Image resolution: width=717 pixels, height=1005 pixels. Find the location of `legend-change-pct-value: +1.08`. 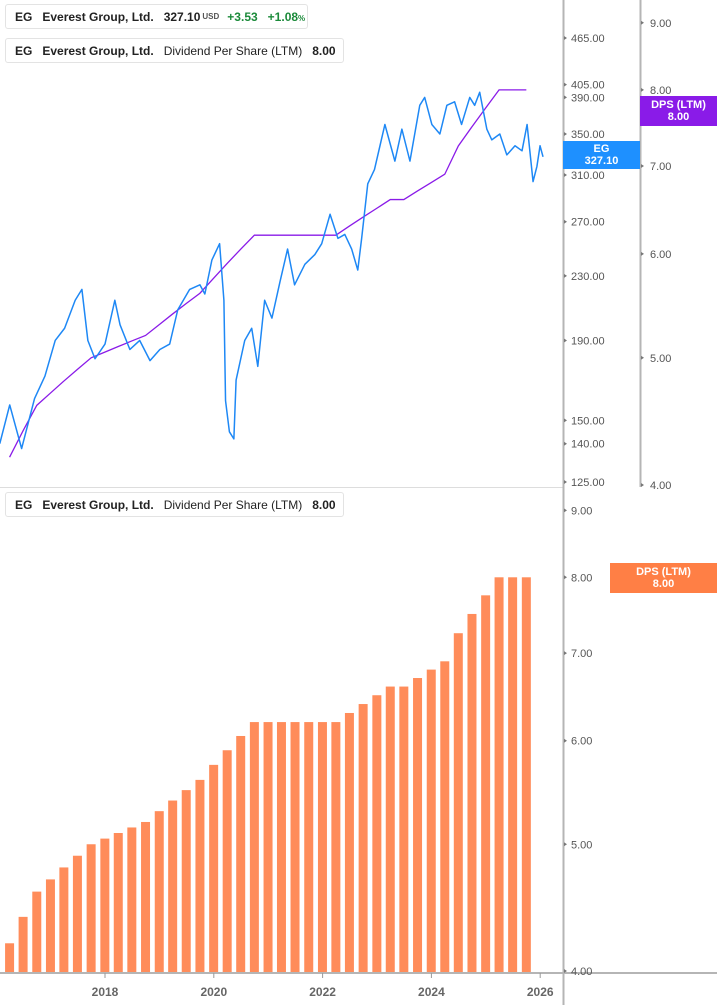

legend-change-pct-value: +1.08 is located at coordinates (283, 16).